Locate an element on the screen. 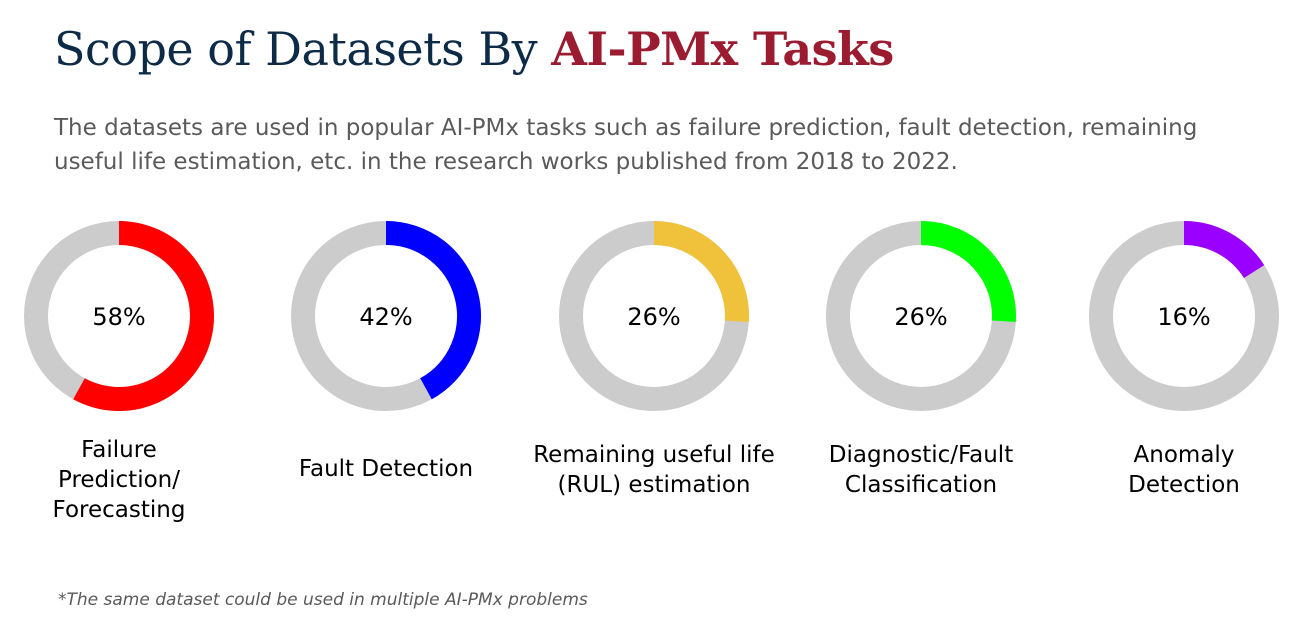 The width and height of the screenshot is (1295, 635). category-label-line: (RUL) estimation is located at coordinates (654, 485).